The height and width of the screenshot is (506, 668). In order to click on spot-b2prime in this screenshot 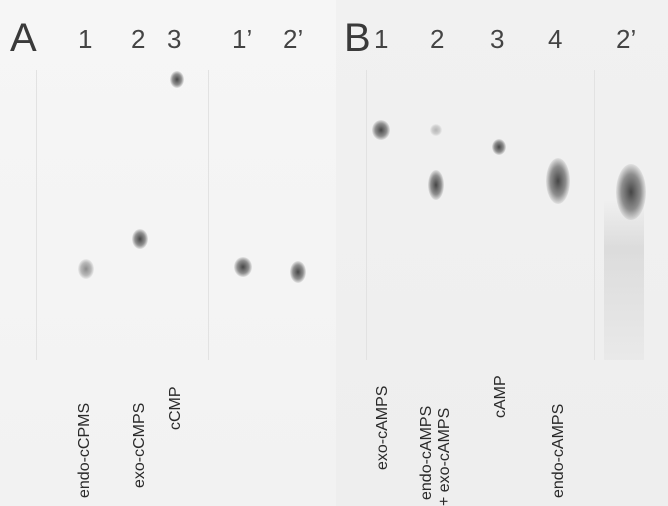, I will do `click(631, 192)`.